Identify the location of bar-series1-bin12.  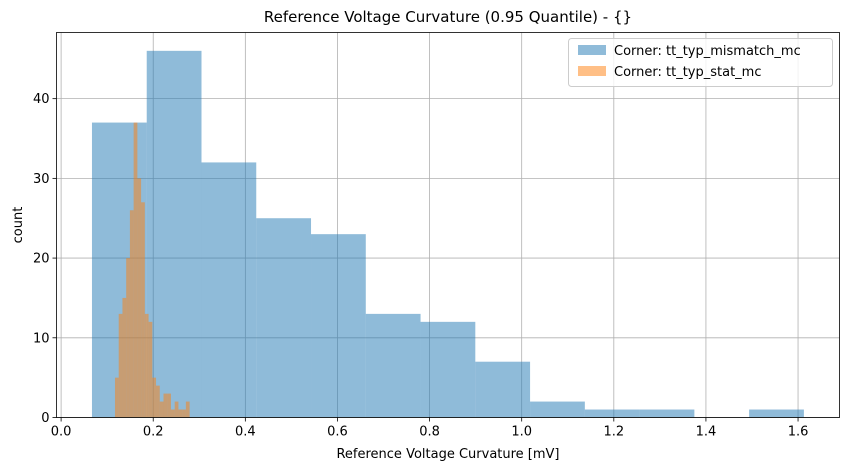
(161, 409).